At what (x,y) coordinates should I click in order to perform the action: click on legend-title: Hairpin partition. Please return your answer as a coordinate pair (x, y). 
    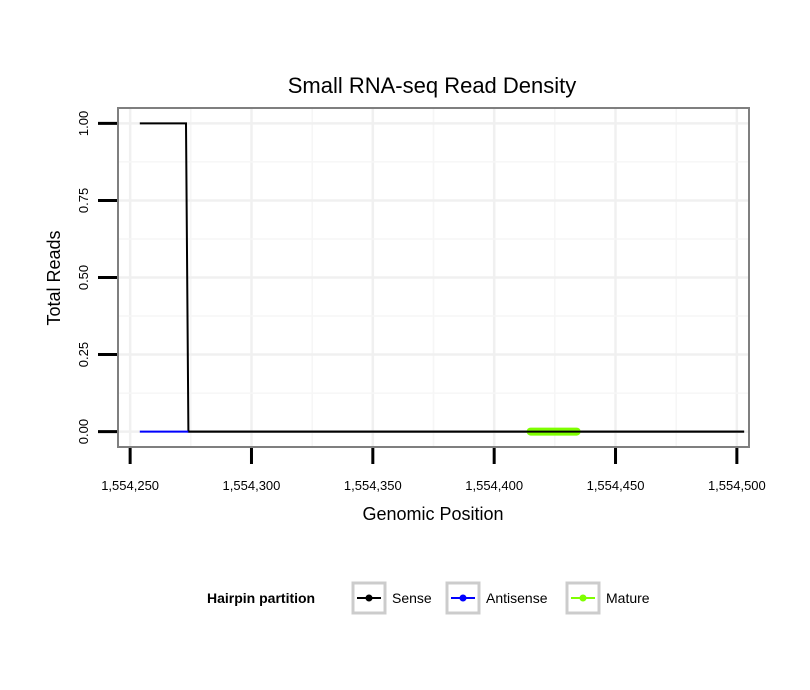
    Looking at the image, I should click on (261, 598).